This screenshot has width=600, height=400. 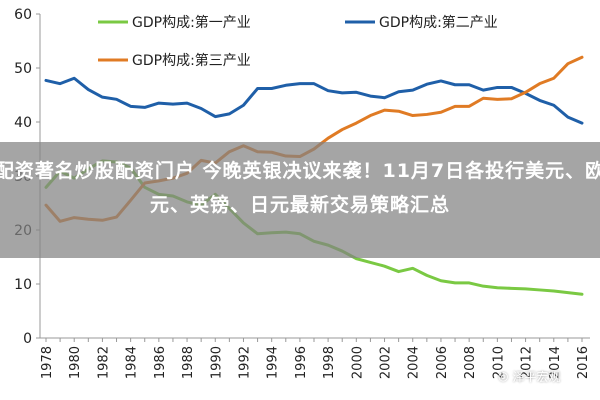 I want to click on x-tick-label: 2012, so click(x=527, y=362).